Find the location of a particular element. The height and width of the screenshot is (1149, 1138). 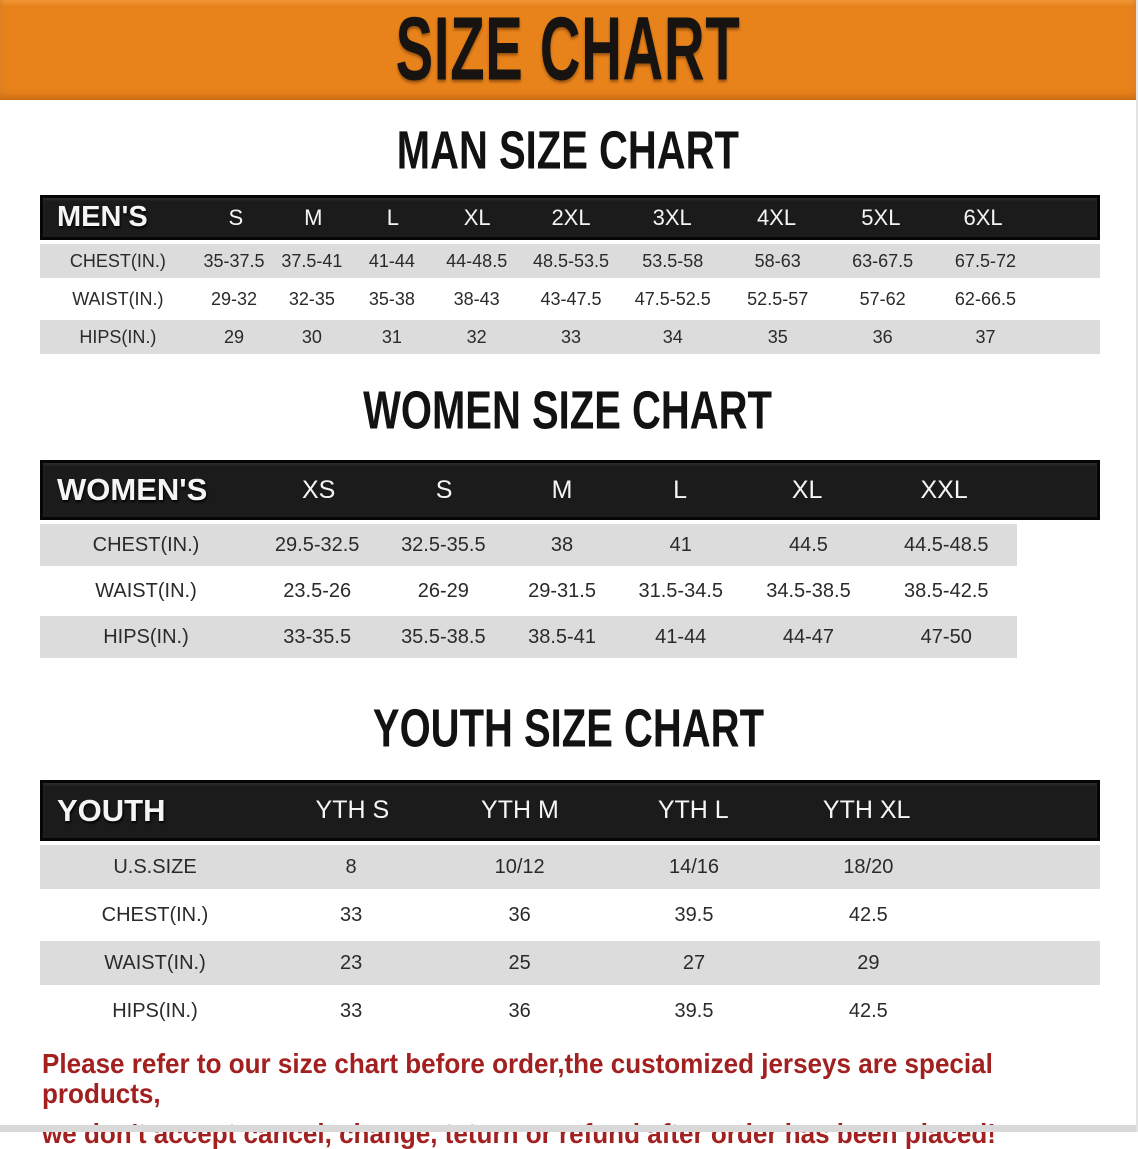

table-header-row: YOUTH YTH S YTH M YTH L YTH XL is located at coordinates (570, 810).